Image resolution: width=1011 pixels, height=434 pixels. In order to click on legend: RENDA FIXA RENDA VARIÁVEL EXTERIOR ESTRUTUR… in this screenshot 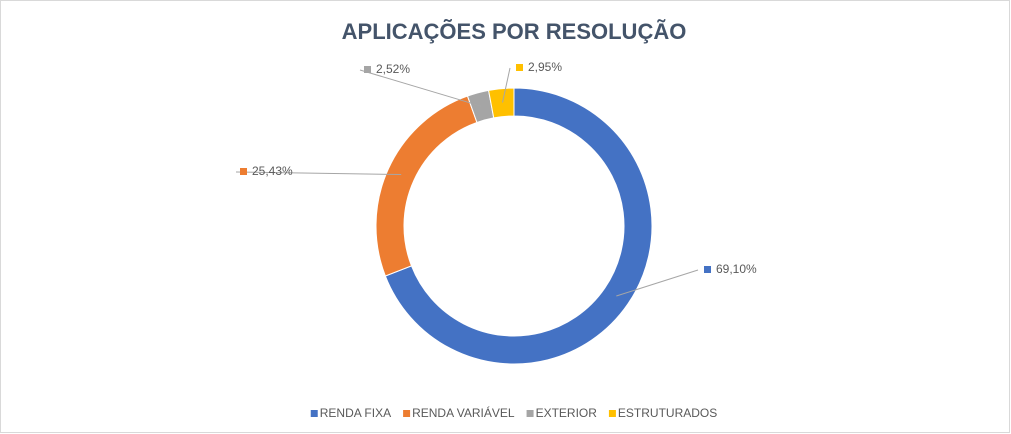, I will do `click(513, 412)`.